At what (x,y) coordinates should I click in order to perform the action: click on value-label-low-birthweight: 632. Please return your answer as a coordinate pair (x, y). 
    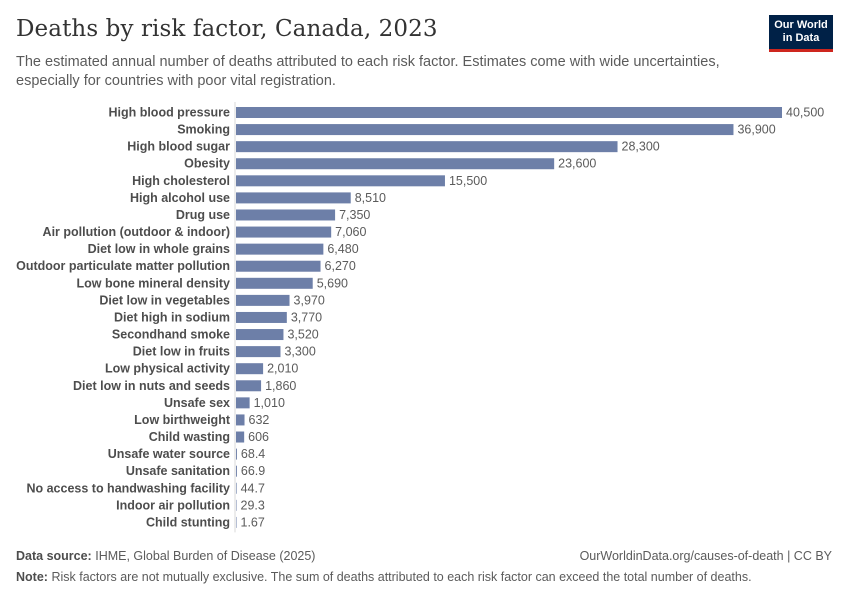
    Looking at the image, I should click on (259, 420).